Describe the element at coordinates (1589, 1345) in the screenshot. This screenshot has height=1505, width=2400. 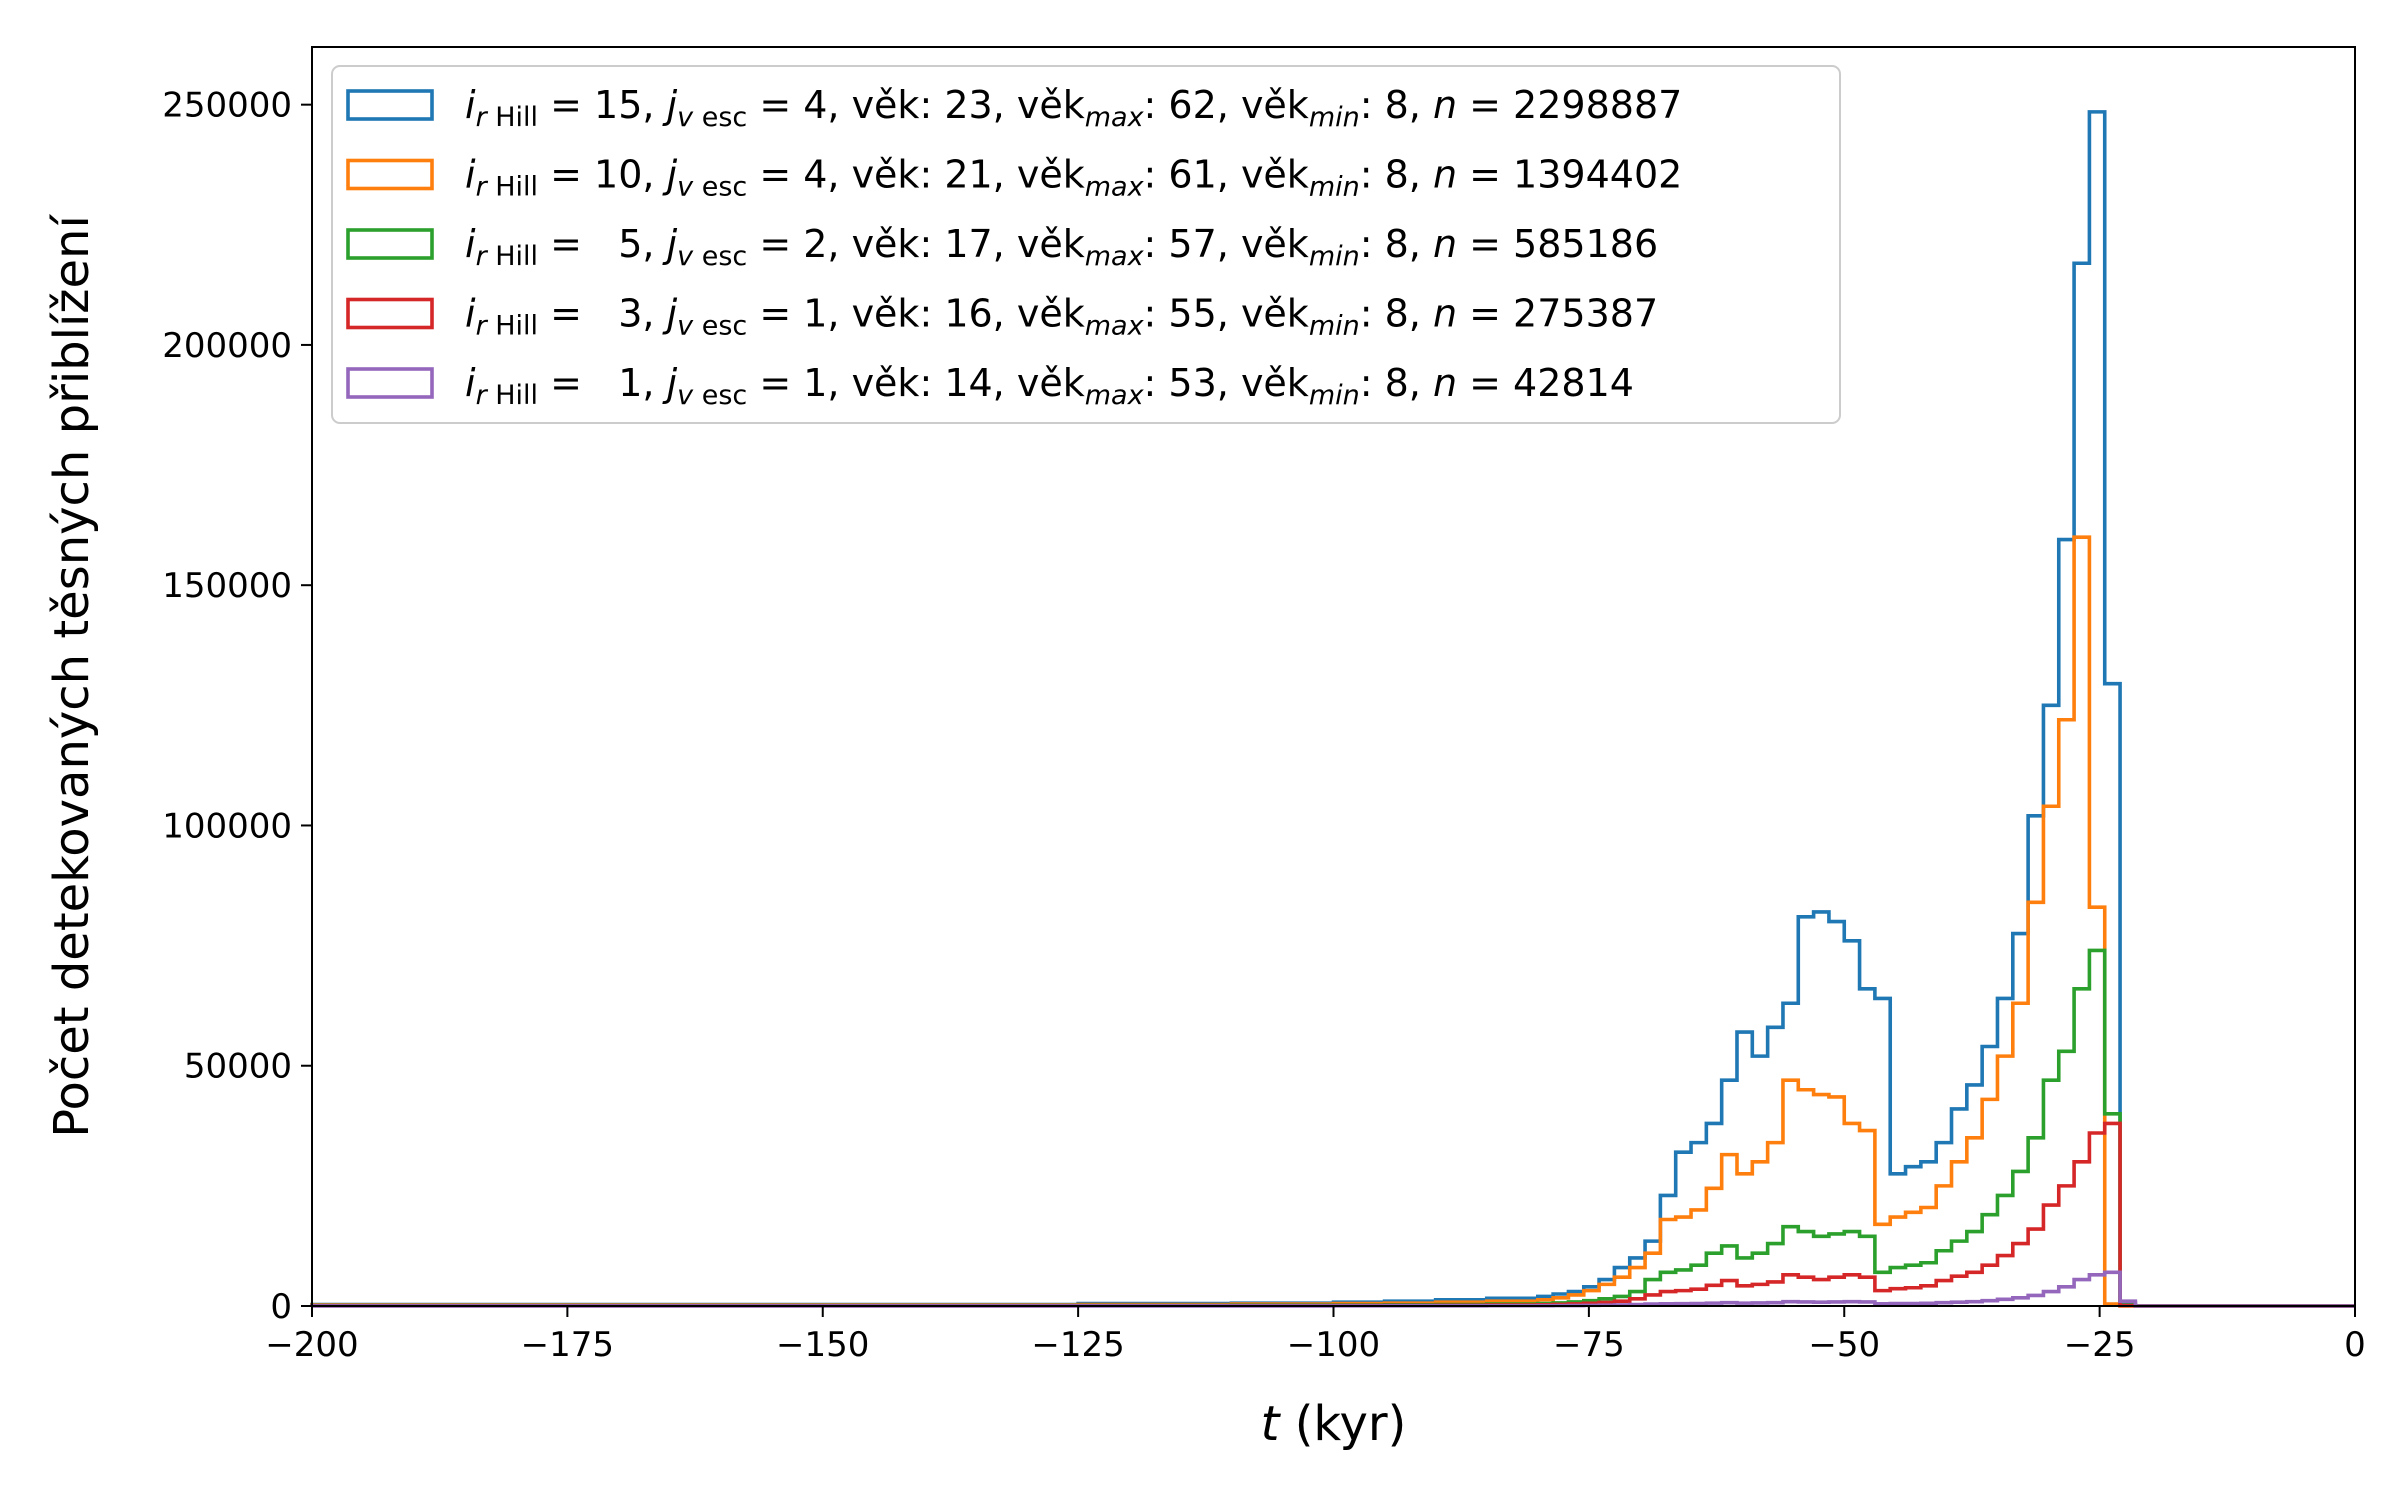
I see `x-tick-label: −75` at that location.